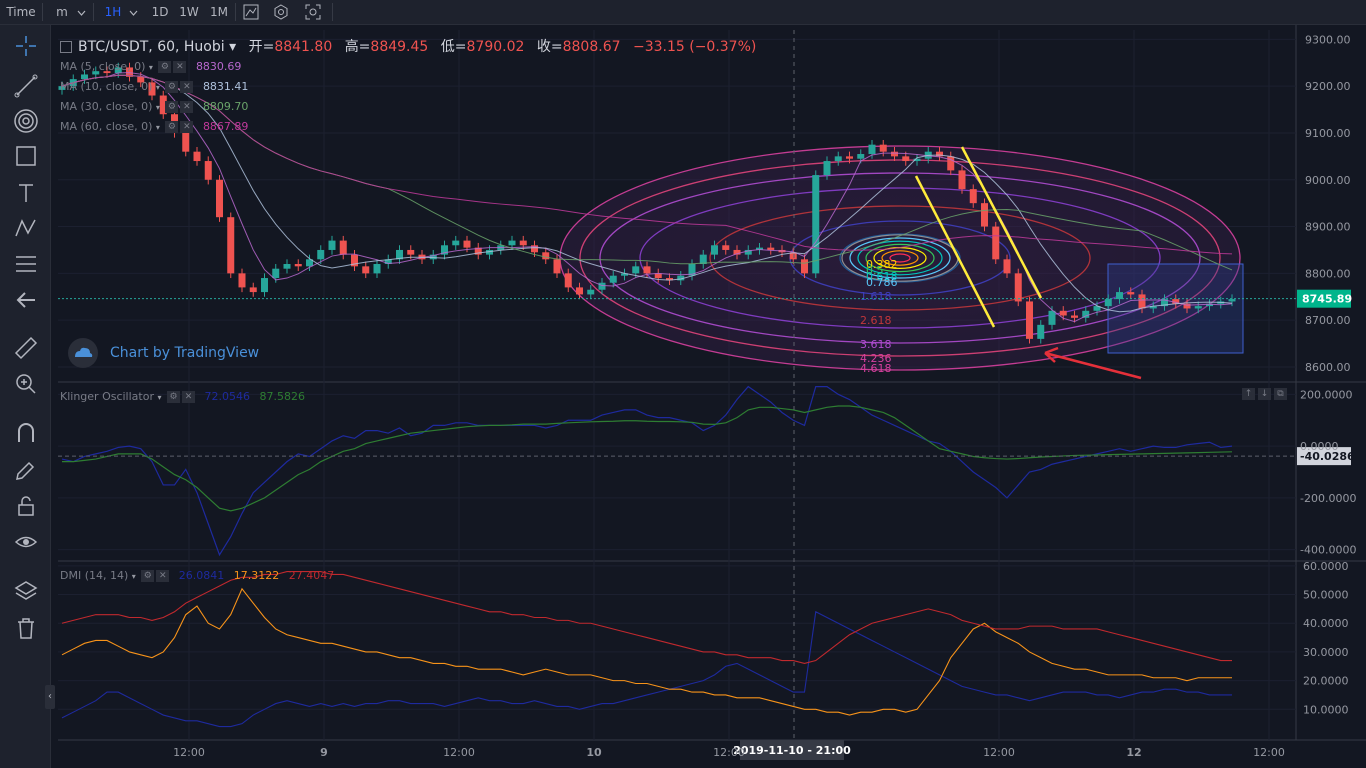  I want to click on ruler-icon, so click(26, 348).